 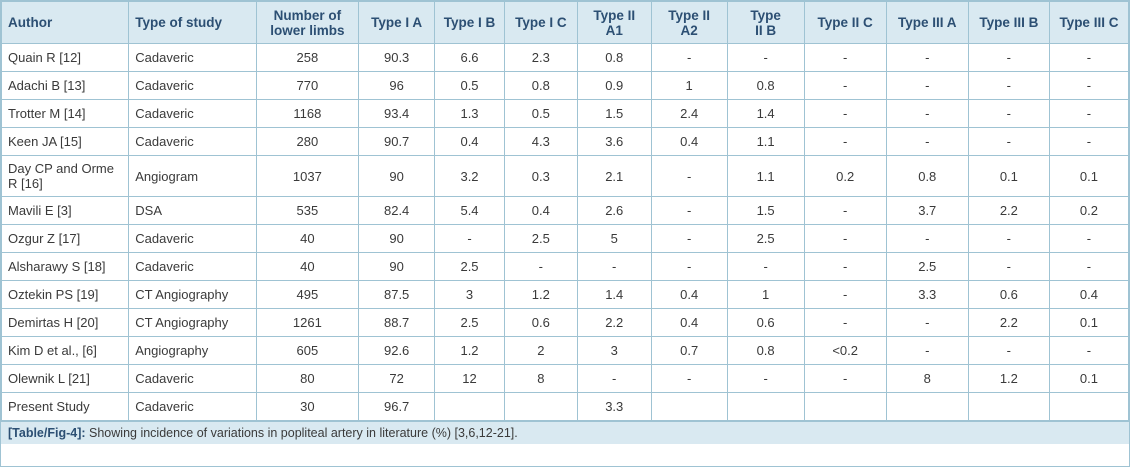 What do you see at coordinates (65, 210) in the screenshot?
I see `author-cell: Mavili E [3]` at bounding box center [65, 210].